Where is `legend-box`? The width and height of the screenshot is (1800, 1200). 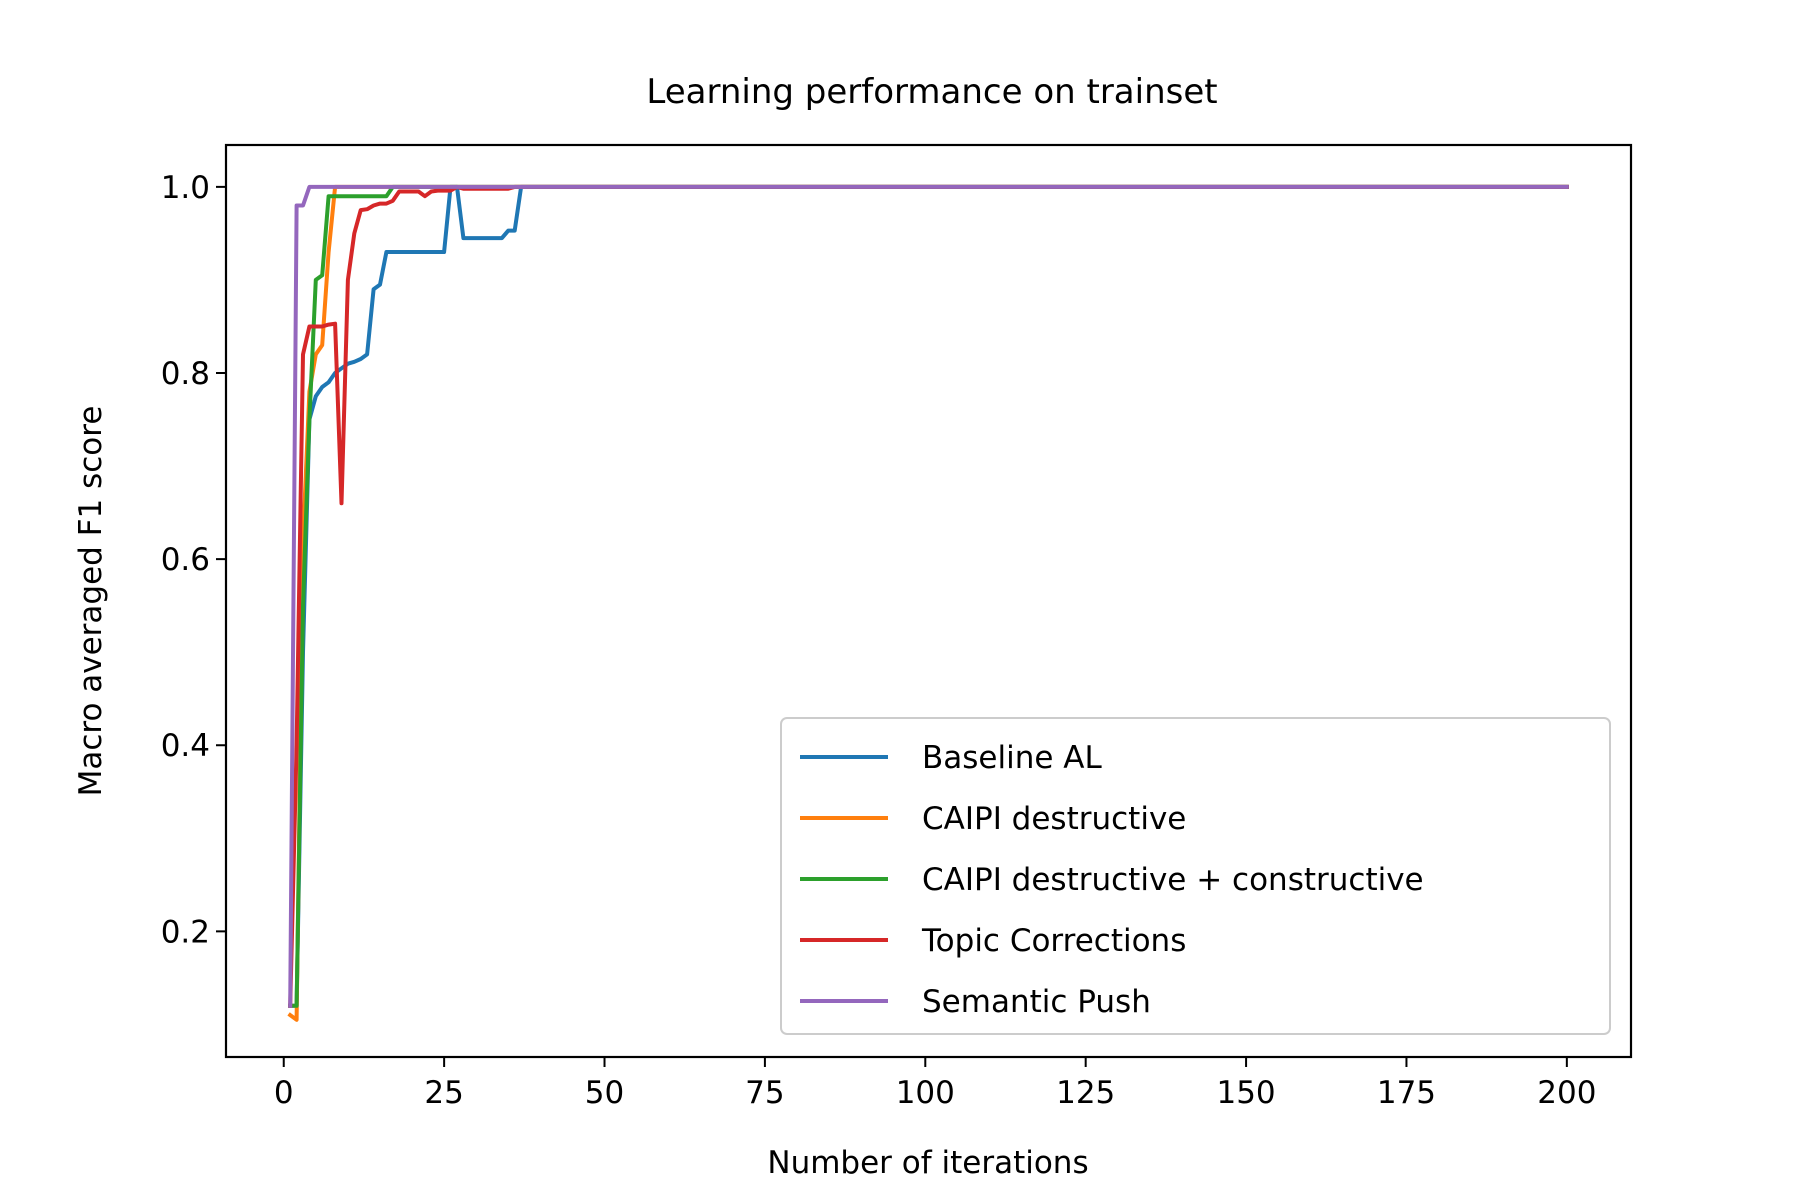 legend-box is located at coordinates (1195, 876).